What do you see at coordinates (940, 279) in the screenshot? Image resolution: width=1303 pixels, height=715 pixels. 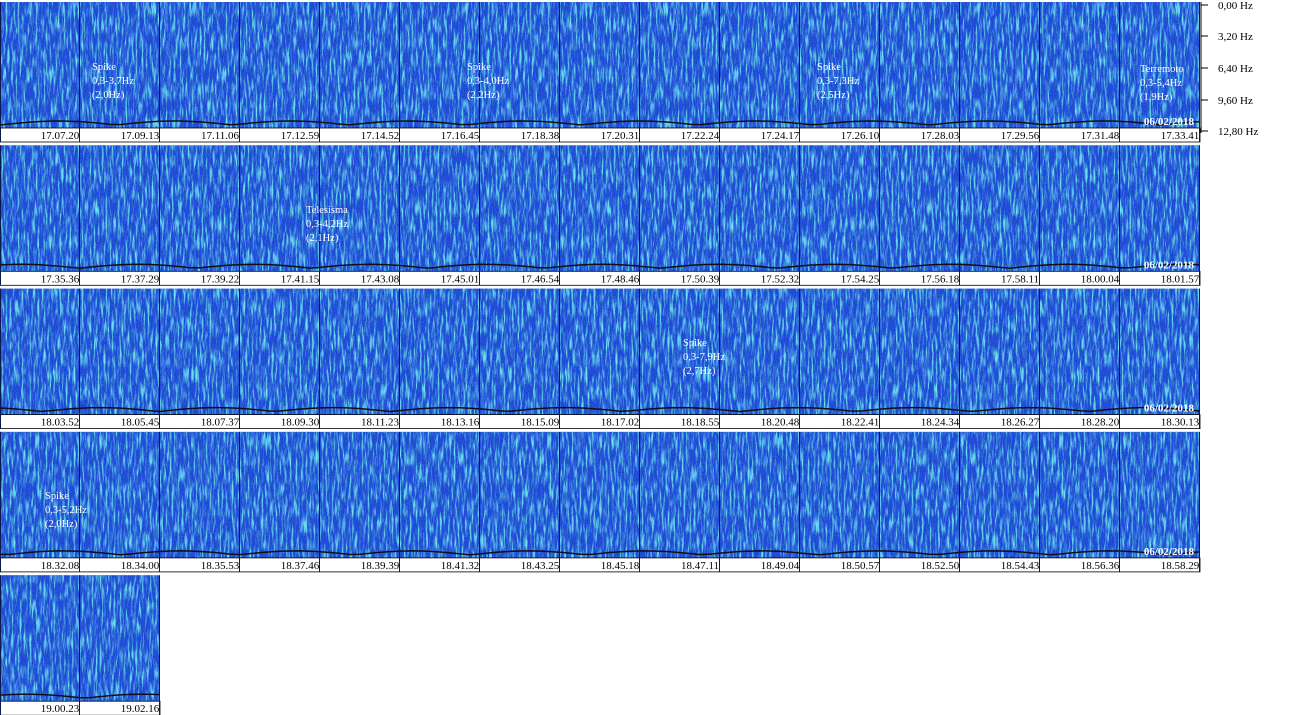 I see `time-label: 17.56.18` at bounding box center [940, 279].